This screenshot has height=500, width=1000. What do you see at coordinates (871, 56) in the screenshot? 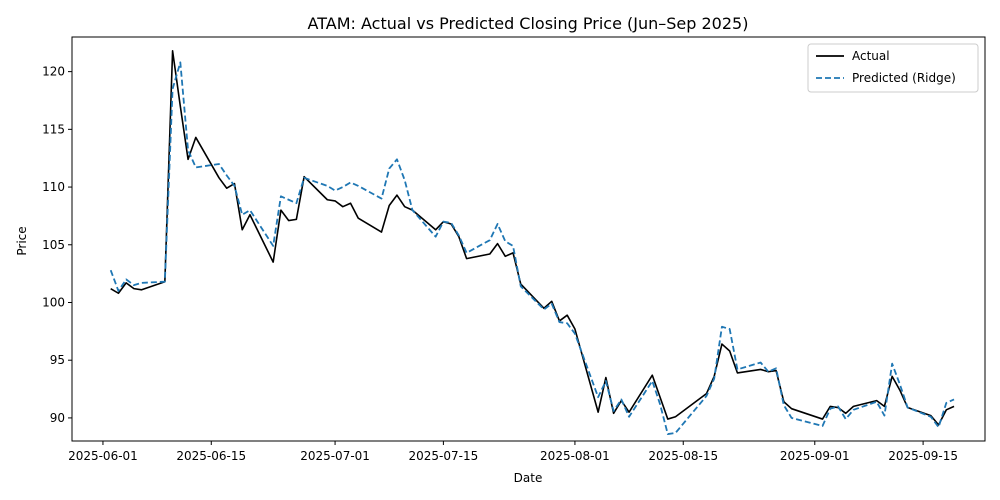
I see `legend-label: Actual` at bounding box center [871, 56].